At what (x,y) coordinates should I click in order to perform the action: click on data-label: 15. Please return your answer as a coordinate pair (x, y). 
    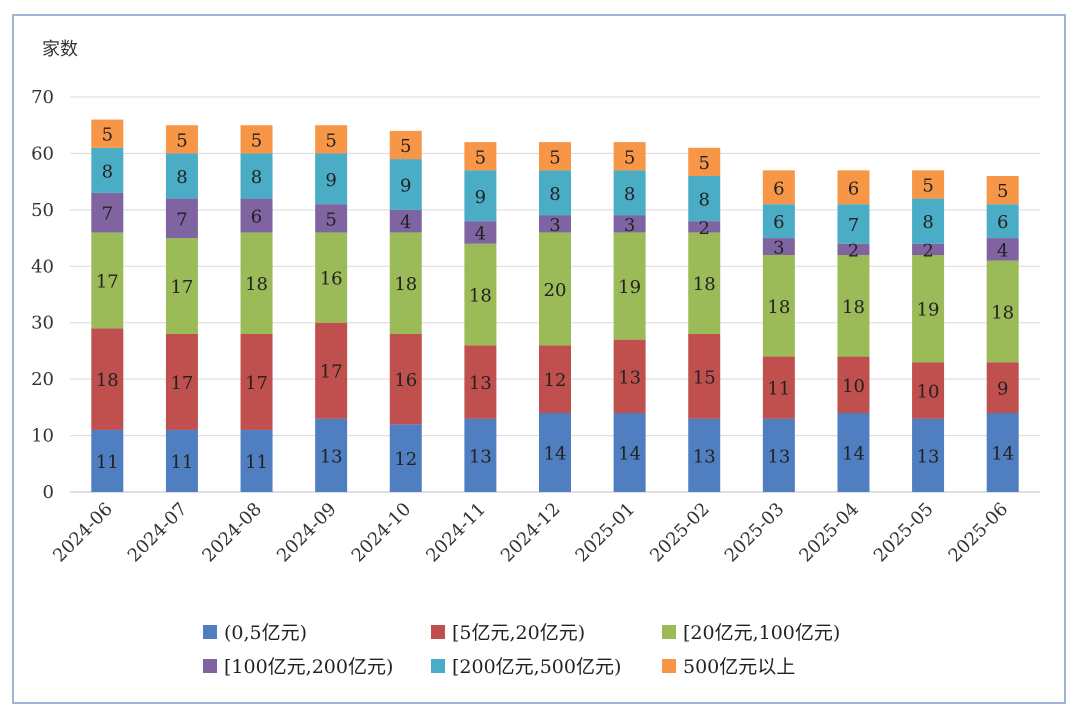
    Looking at the image, I should click on (704, 377).